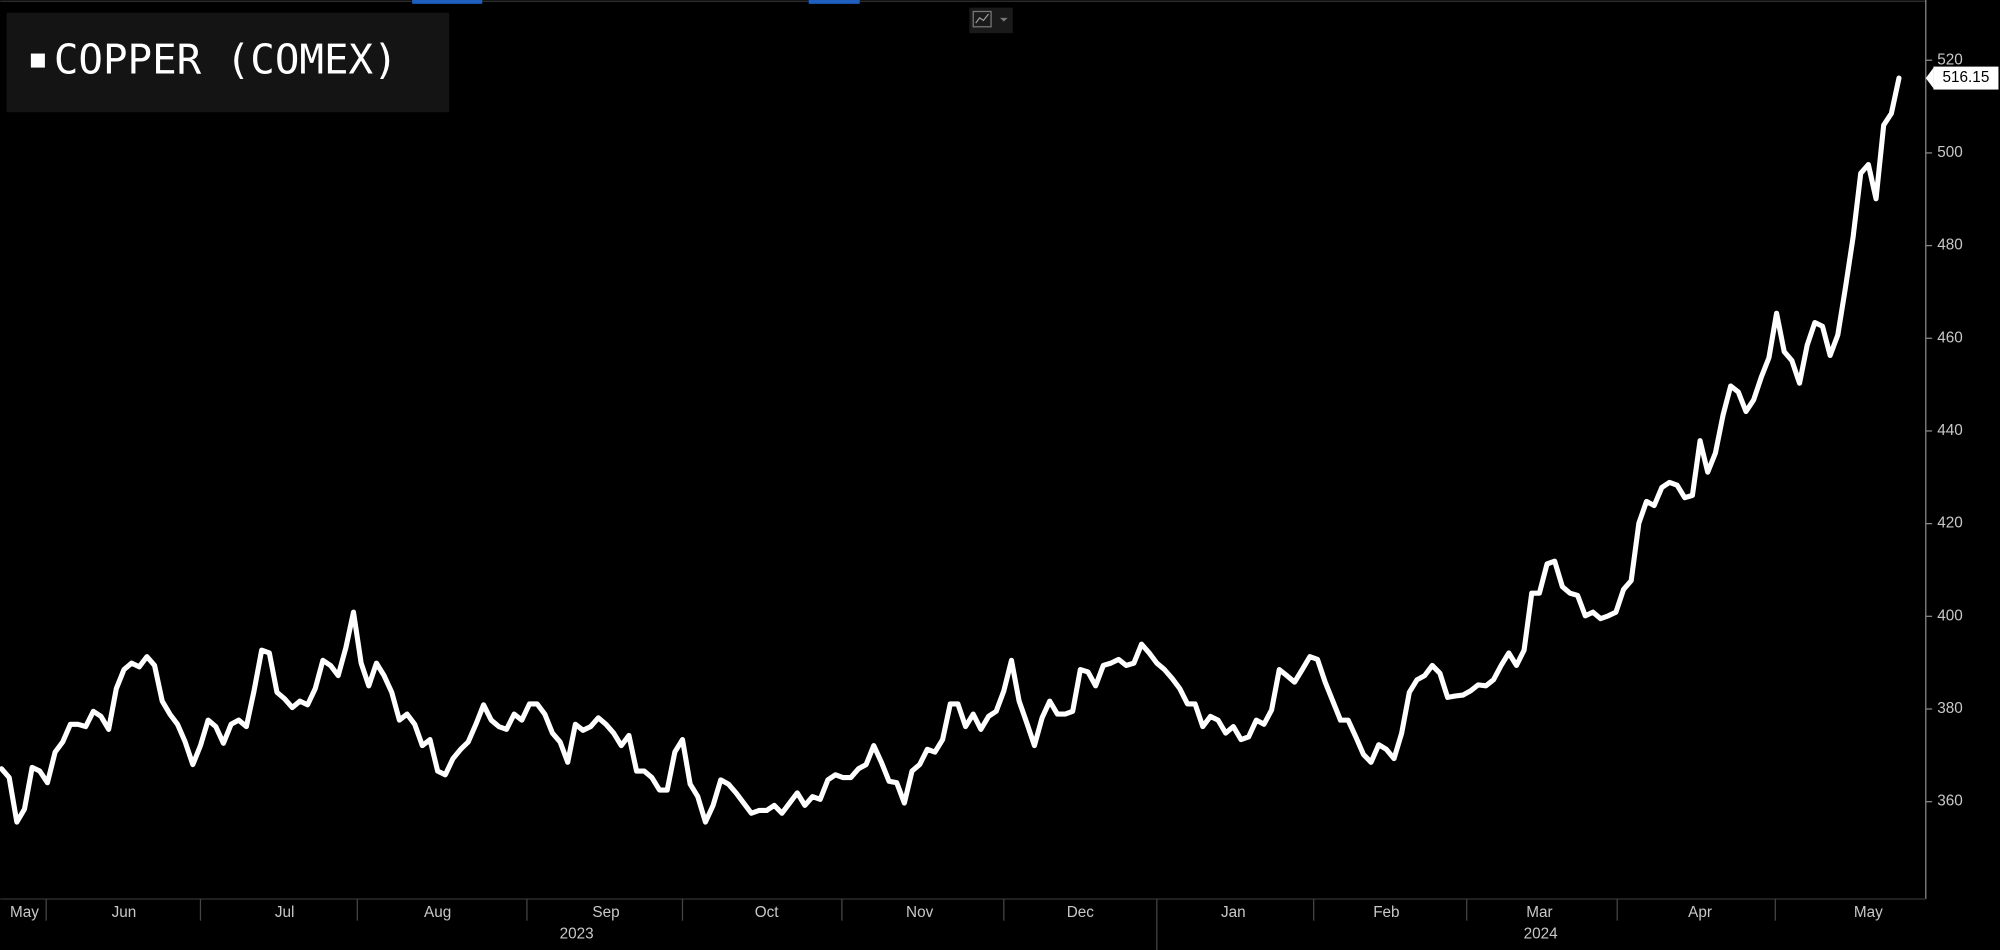 This screenshot has width=2000, height=950. What do you see at coordinates (1950, 708) in the screenshot?
I see `y-tick-label: 380` at bounding box center [1950, 708].